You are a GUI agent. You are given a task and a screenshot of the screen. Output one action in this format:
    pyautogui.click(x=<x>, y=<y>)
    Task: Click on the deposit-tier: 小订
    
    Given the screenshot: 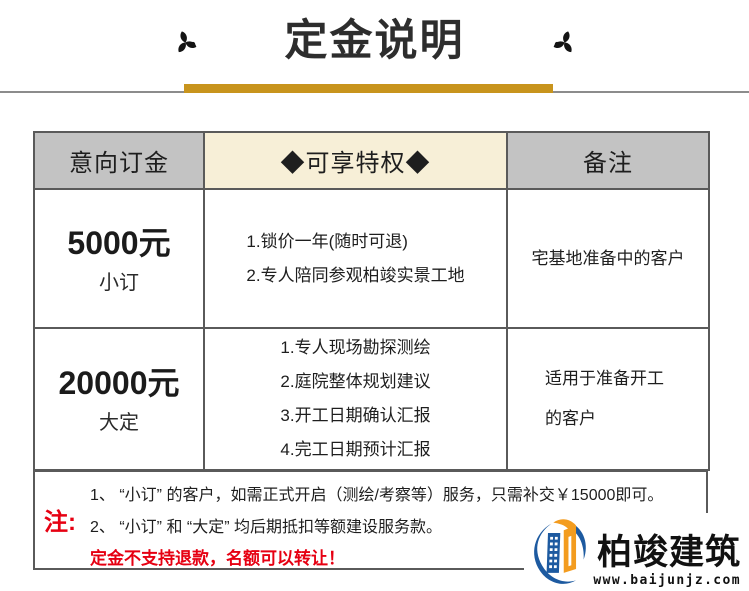 What is the action you would take?
    pyautogui.click(x=119, y=282)
    